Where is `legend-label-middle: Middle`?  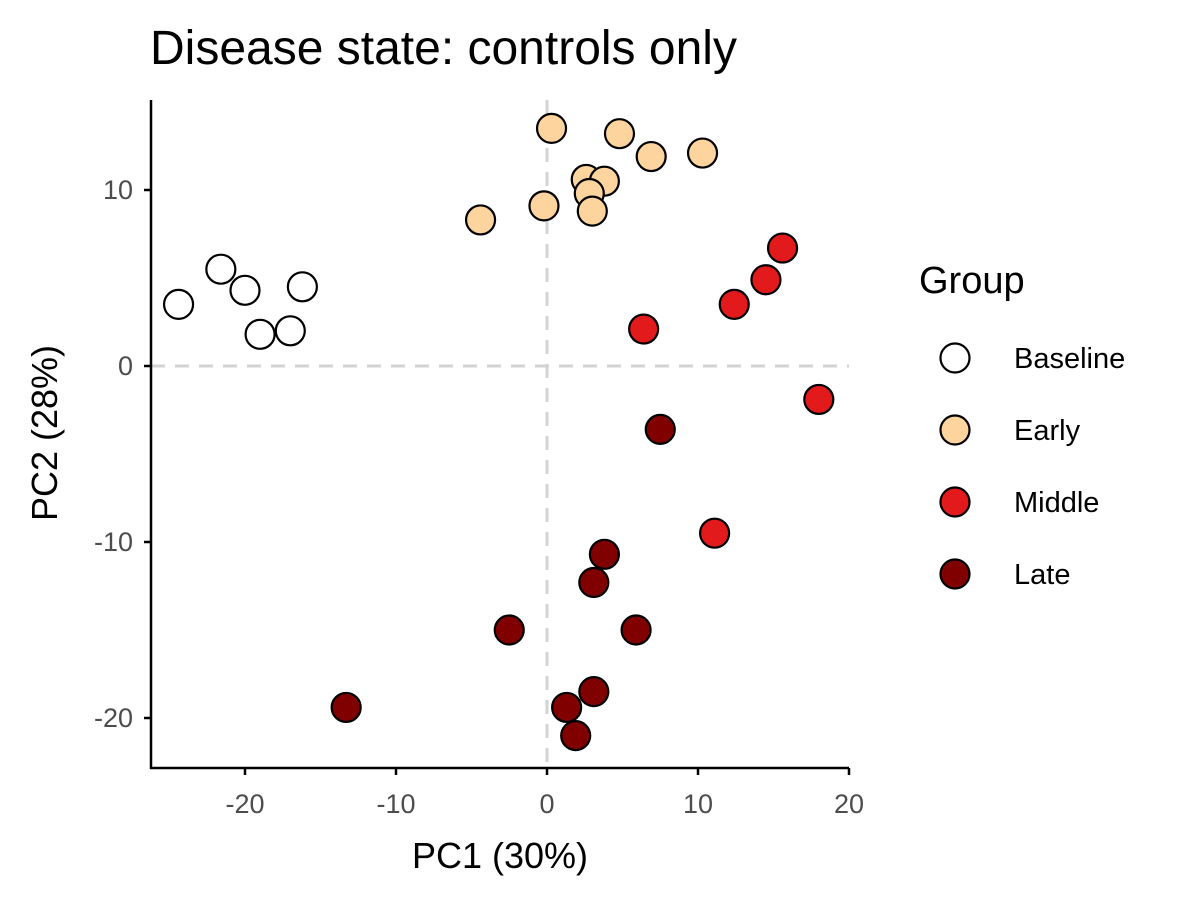 legend-label-middle: Middle is located at coordinates (1056, 503).